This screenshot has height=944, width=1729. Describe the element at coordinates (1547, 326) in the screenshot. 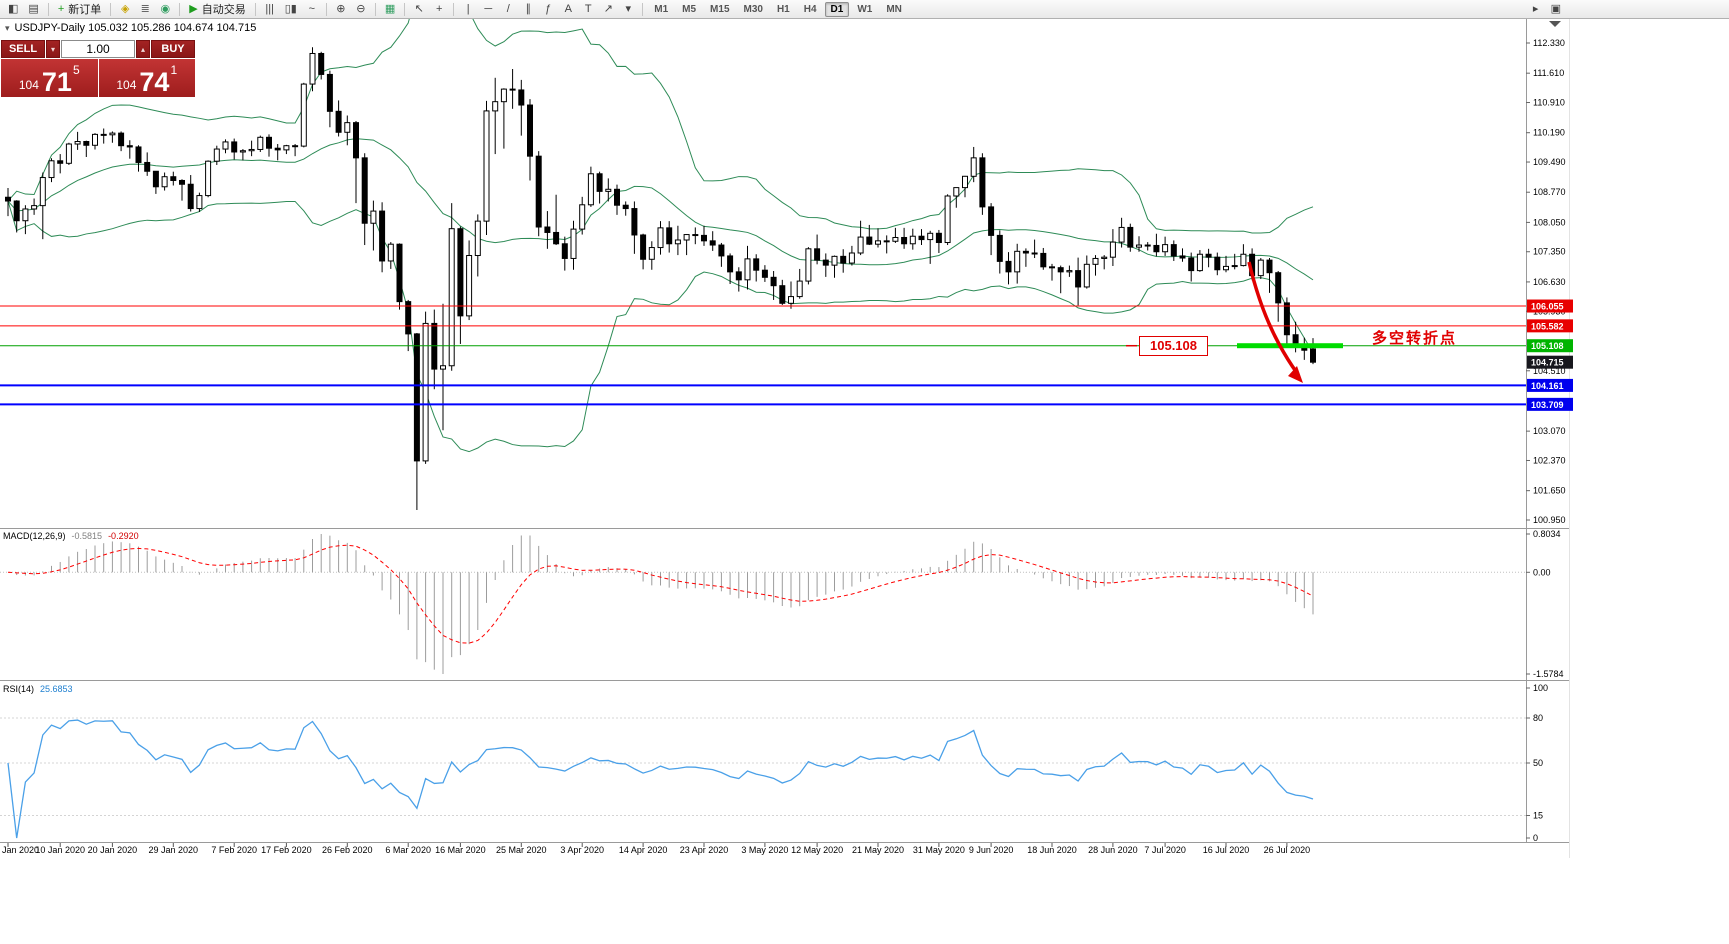

I see `svg-text: 105.582` at that location.